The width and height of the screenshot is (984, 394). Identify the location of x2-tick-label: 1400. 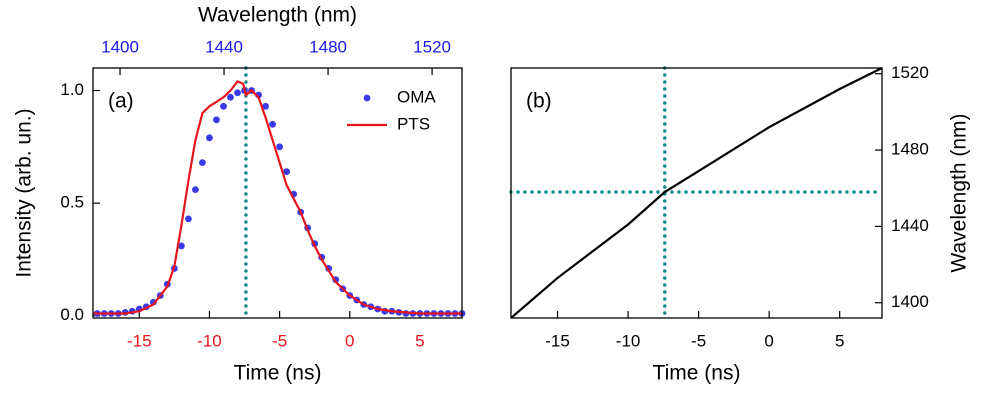
(120, 46).